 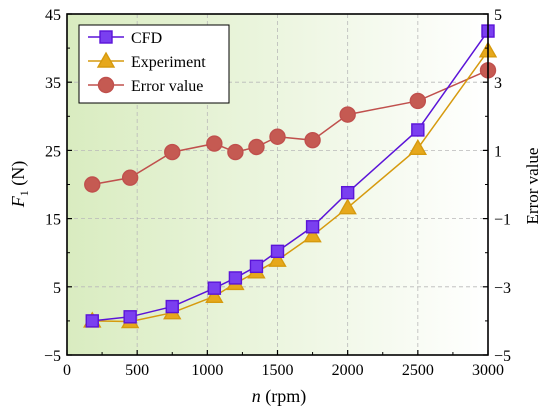 What do you see at coordinates (146, 38) in the screenshot?
I see `legend-label: CFD` at bounding box center [146, 38].